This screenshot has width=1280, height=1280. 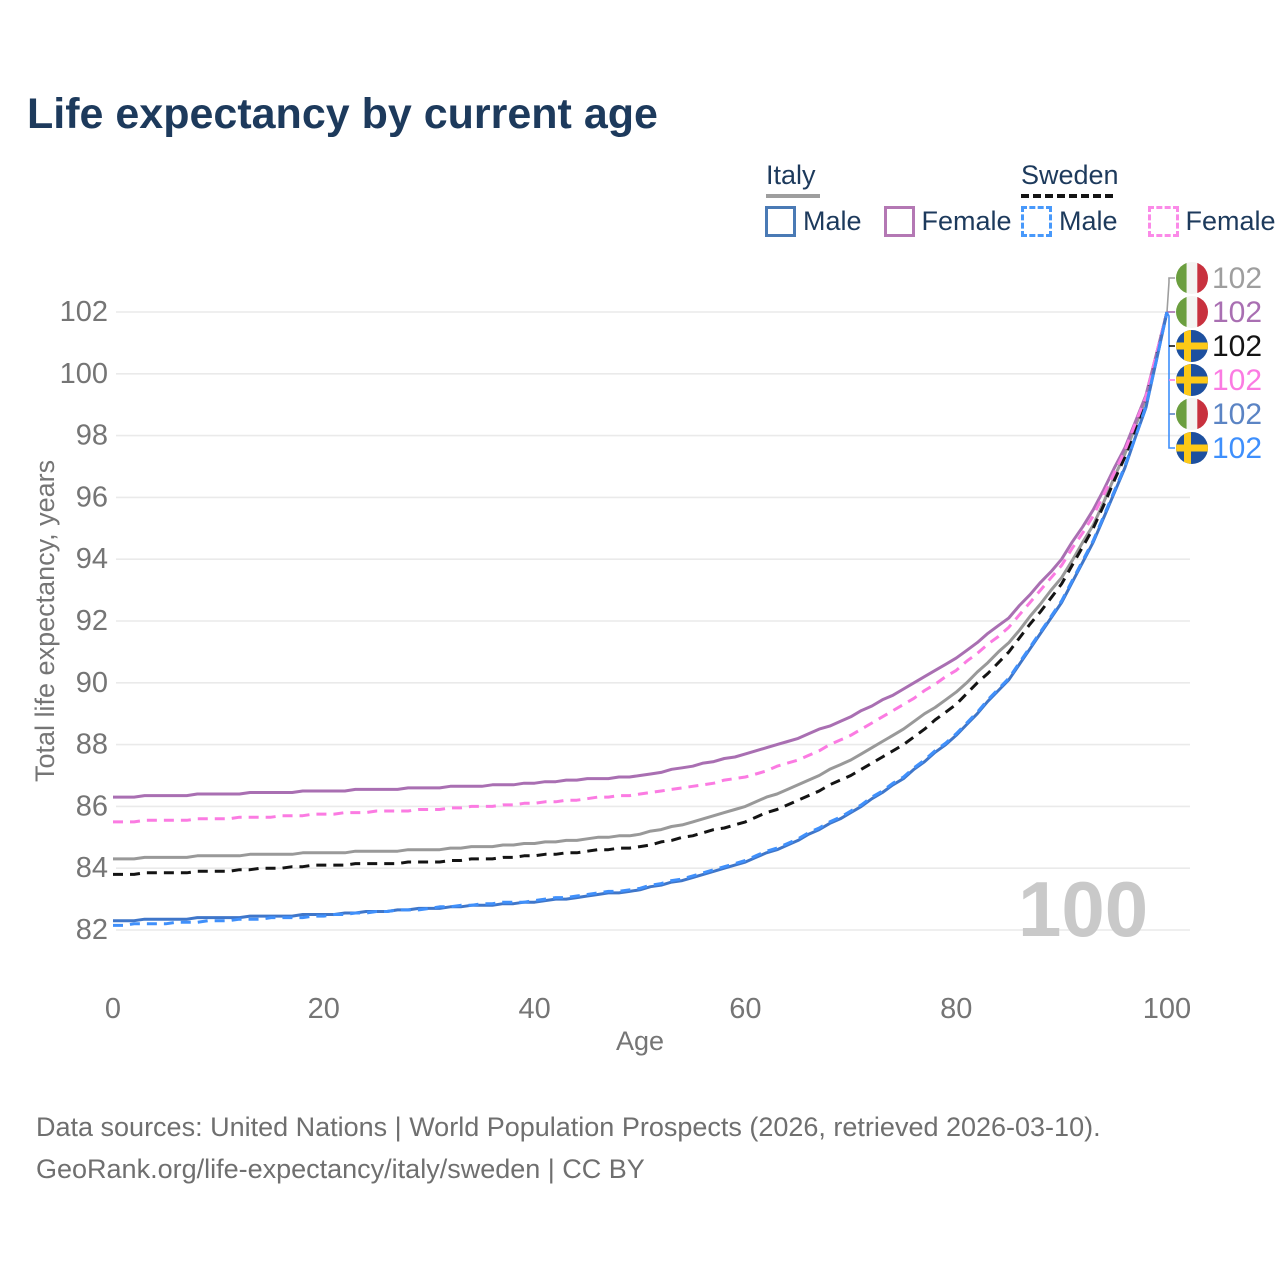 What do you see at coordinates (640, 1041) in the screenshot?
I see `x-axis-title: Age` at bounding box center [640, 1041].